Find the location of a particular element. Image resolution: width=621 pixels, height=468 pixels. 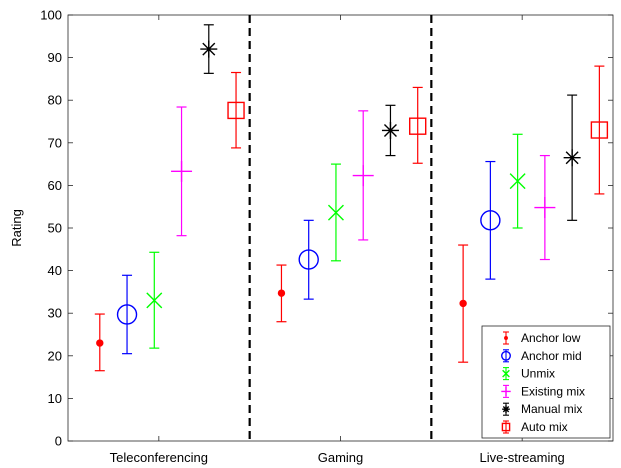

legend-item: Existing mix is located at coordinates (543, 391).